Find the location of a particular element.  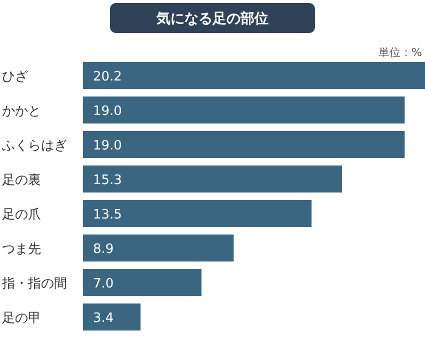

data-label: 7.0 is located at coordinates (103, 284).